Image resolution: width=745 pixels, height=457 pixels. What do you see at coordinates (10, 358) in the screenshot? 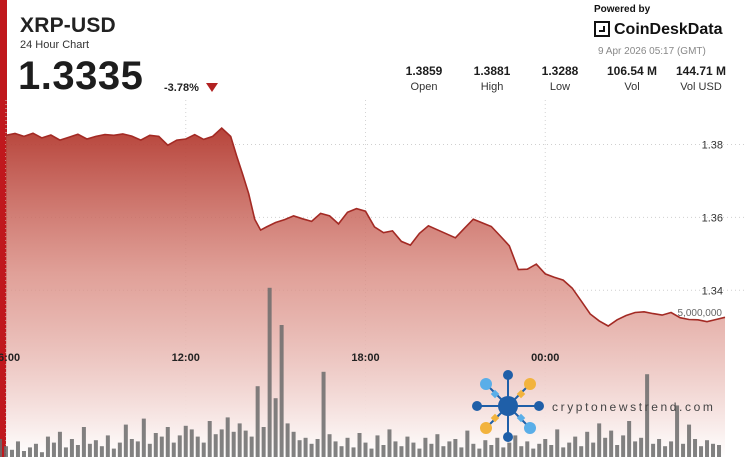
I see `x-tick-label: 06:00` at bounding box center [10, 358].